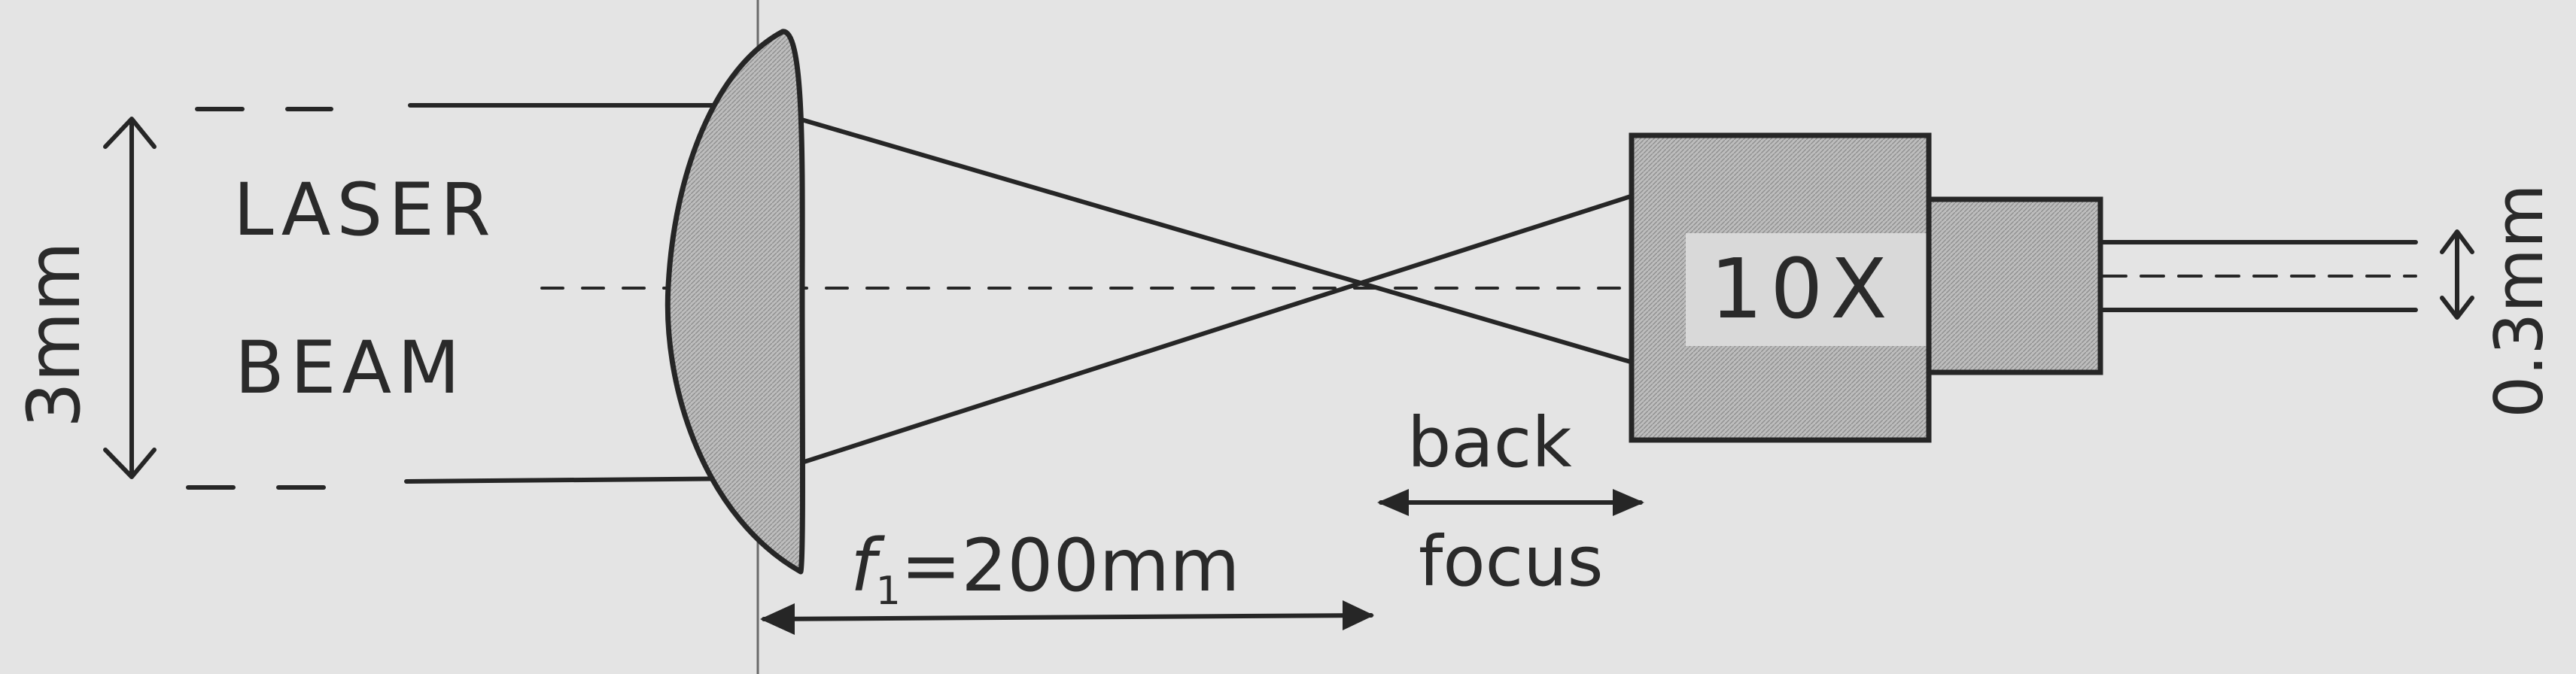  I want to click on ray-bottom-to-top, so click(1192, 337).